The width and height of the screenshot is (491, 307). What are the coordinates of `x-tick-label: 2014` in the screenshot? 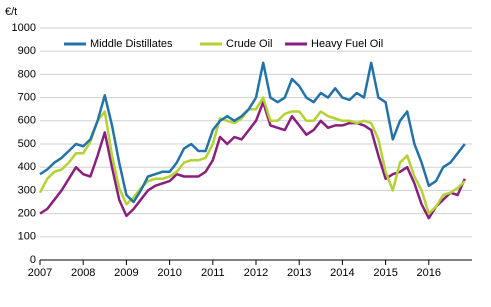 It's located at (342, 273).